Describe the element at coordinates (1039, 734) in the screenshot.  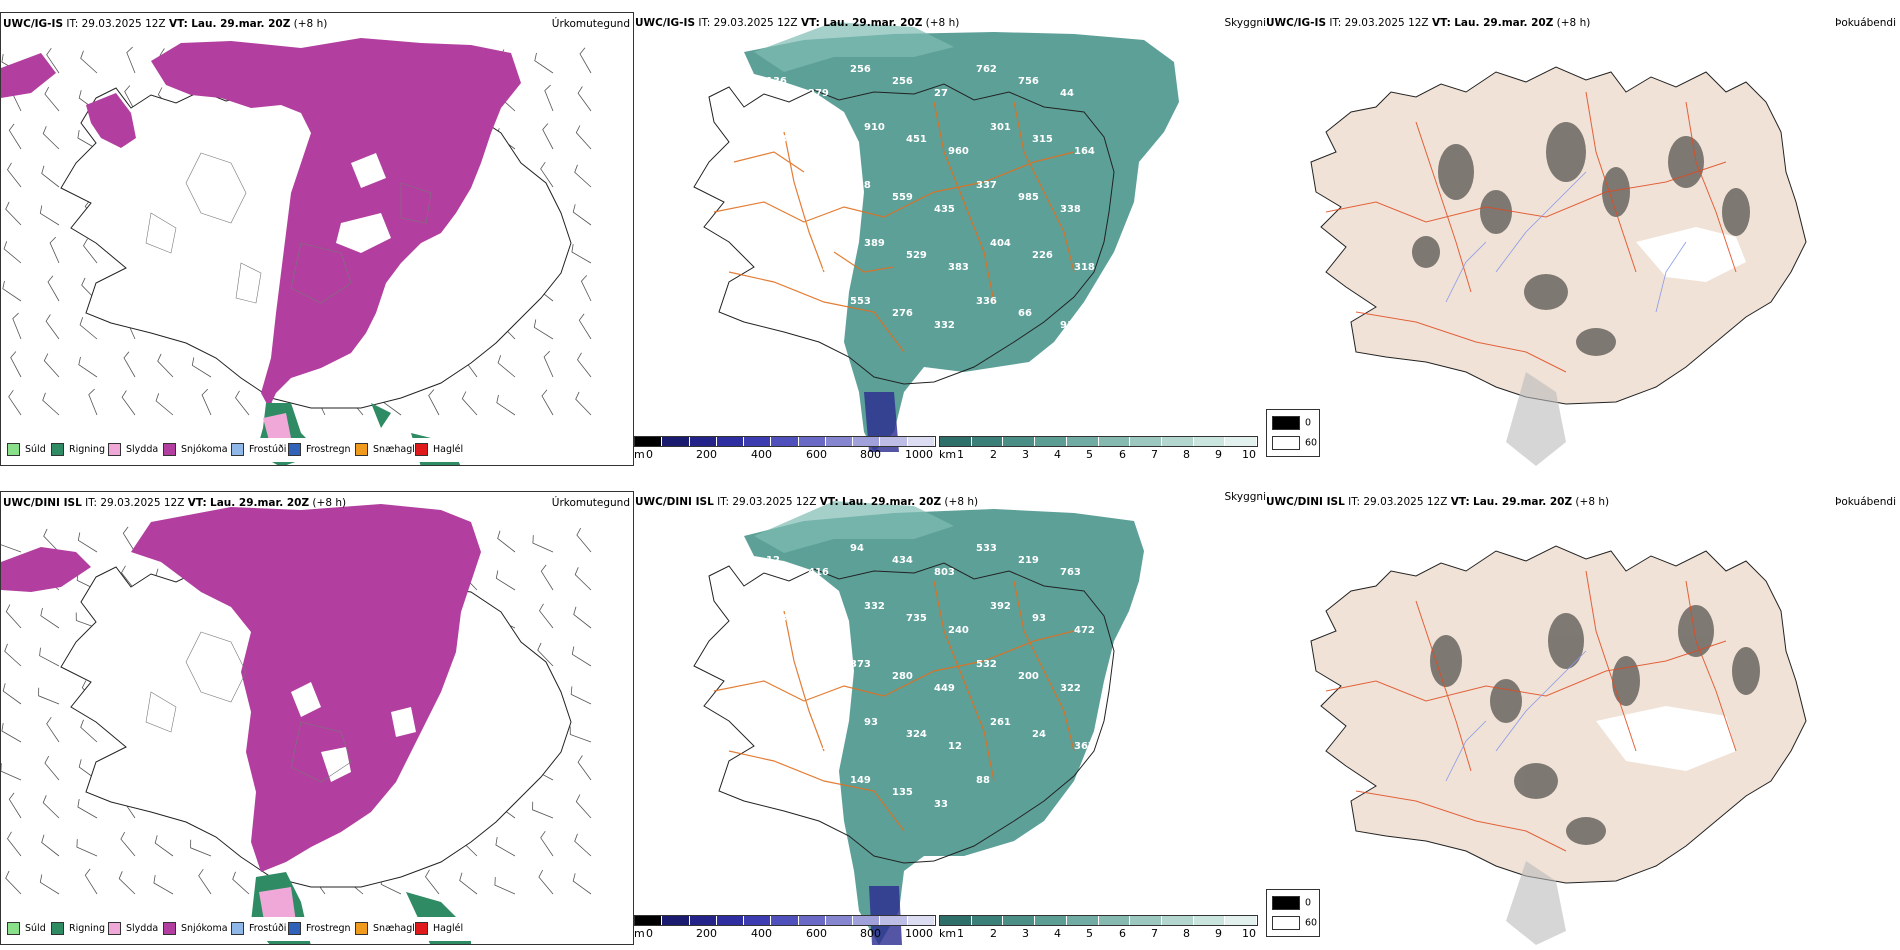
I see `cloudbase-label: 24` at that location.